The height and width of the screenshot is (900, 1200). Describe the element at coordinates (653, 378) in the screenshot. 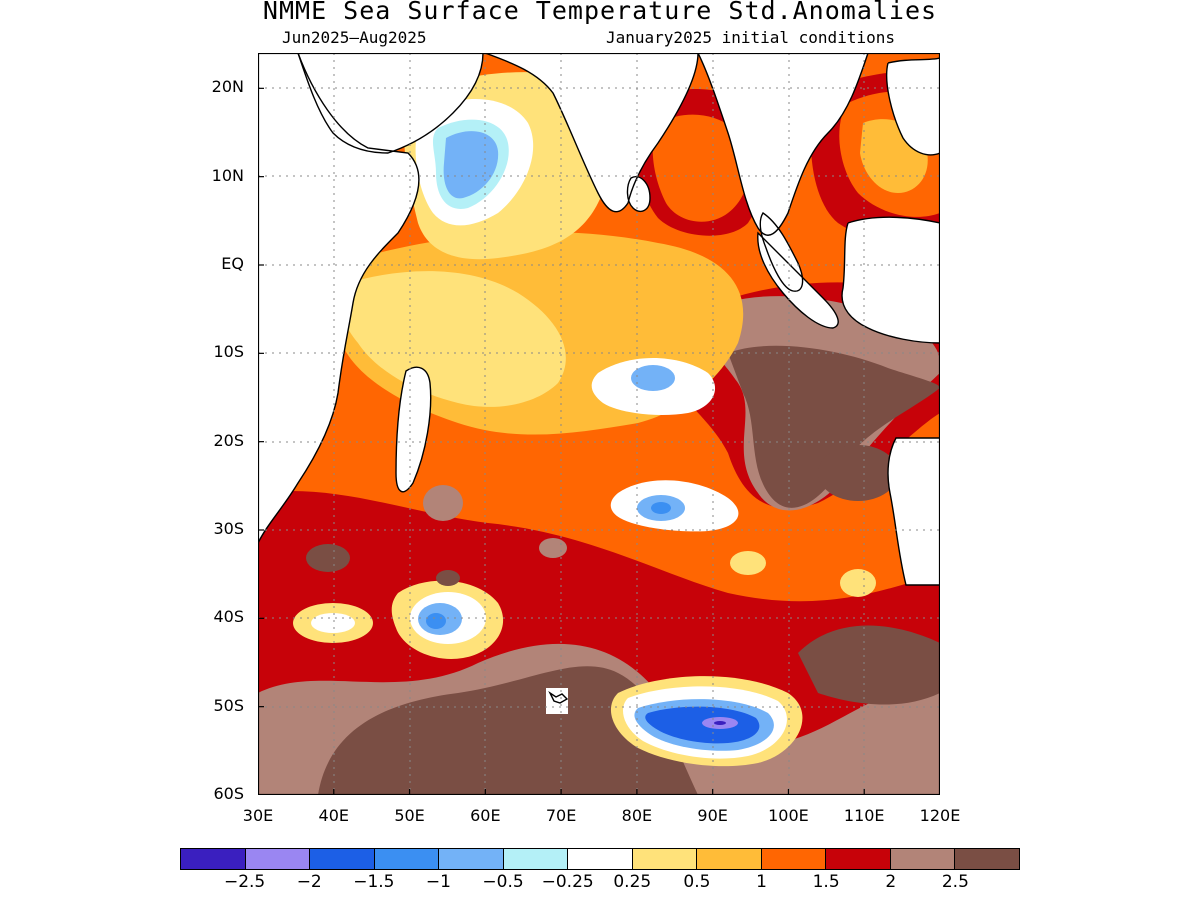

I see `central-cold-patch` at that location.